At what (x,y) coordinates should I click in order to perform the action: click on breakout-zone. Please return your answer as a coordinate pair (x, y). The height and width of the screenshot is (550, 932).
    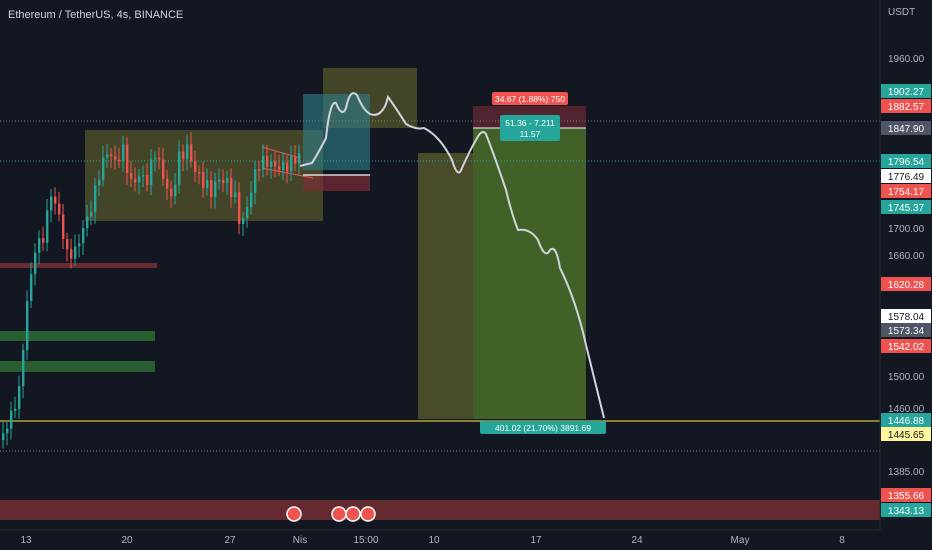
    Looking at the image, I should click on (336, 132).